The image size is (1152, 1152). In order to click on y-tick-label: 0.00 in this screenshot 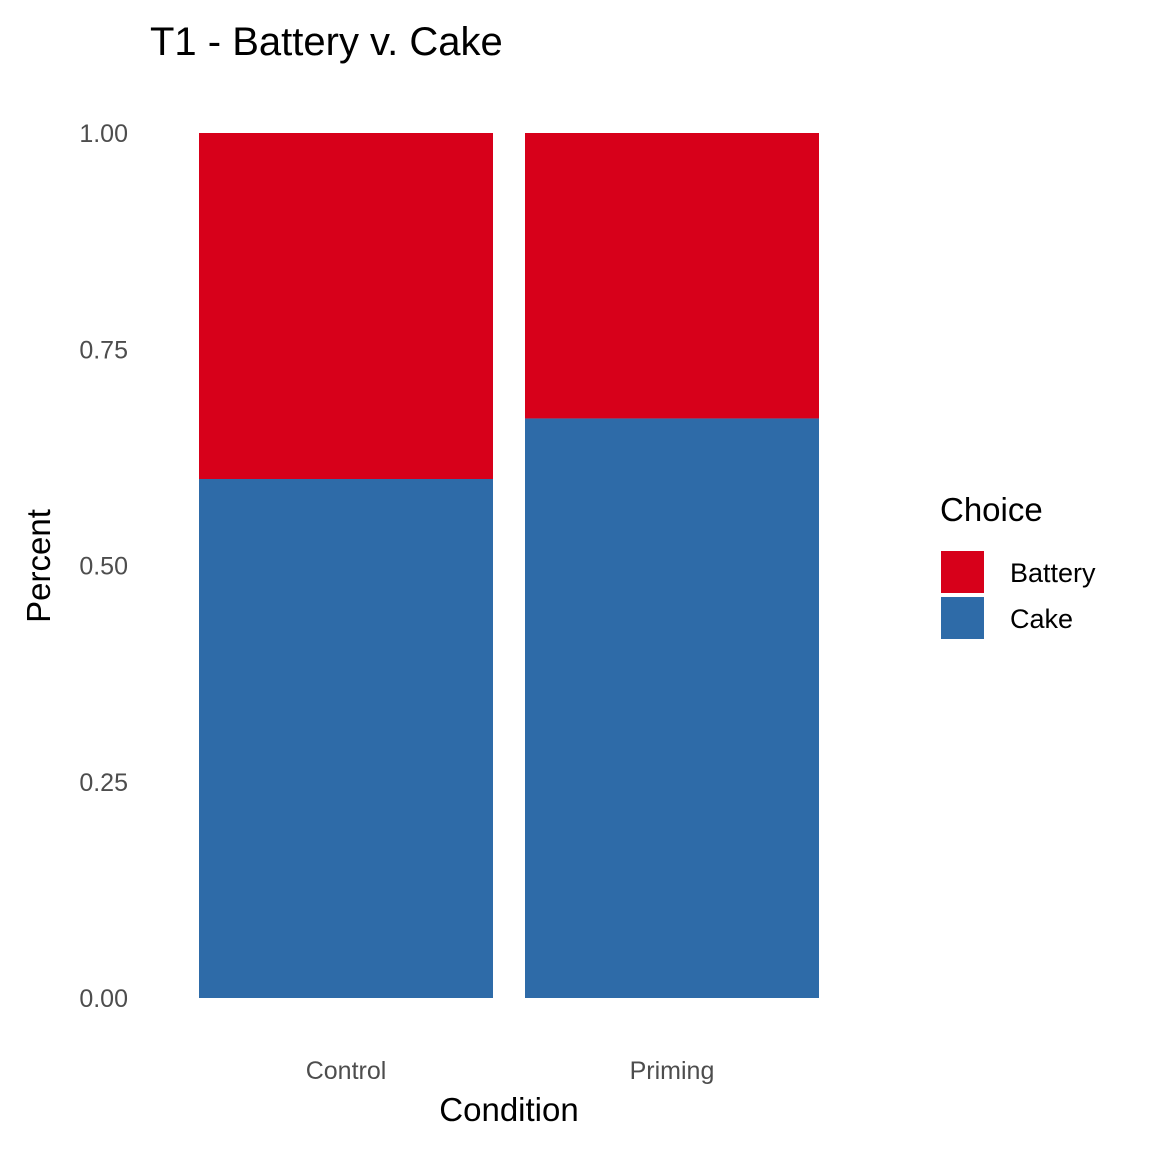, I will do `click(103, 999)`.